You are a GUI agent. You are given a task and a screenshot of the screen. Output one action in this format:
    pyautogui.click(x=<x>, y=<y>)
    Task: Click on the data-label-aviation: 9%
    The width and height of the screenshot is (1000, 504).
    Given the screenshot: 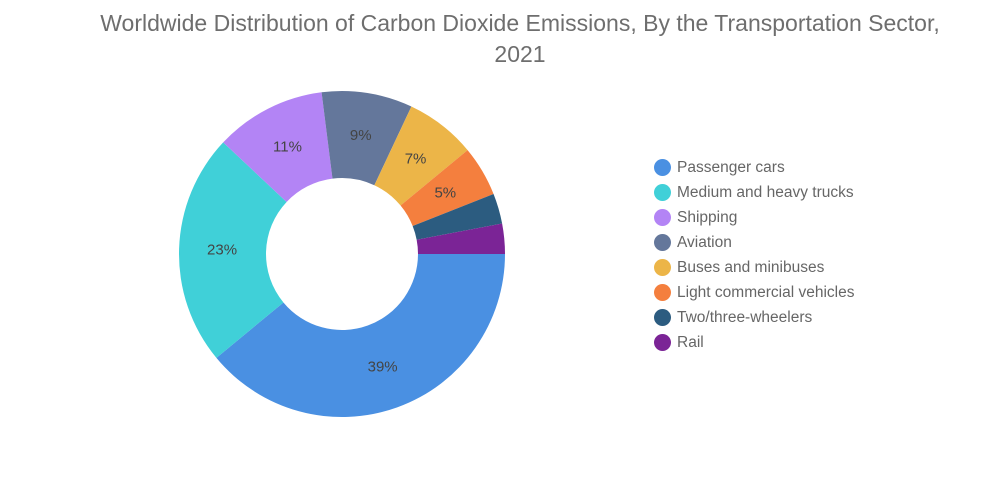 What is the action you would take?
    pyautogui.click(x=361, y=135)
    